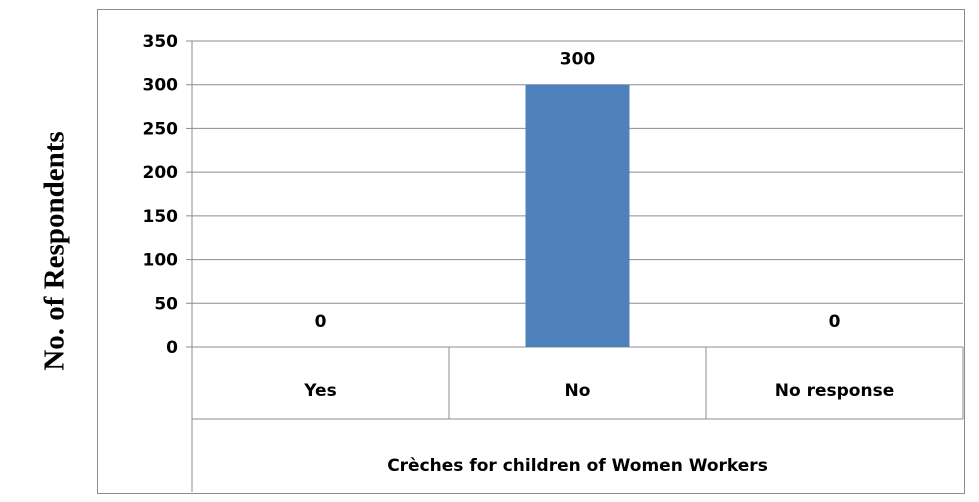 The image size is (979, 502). I want to click on y-tick-label: 250, so click(161, 129).